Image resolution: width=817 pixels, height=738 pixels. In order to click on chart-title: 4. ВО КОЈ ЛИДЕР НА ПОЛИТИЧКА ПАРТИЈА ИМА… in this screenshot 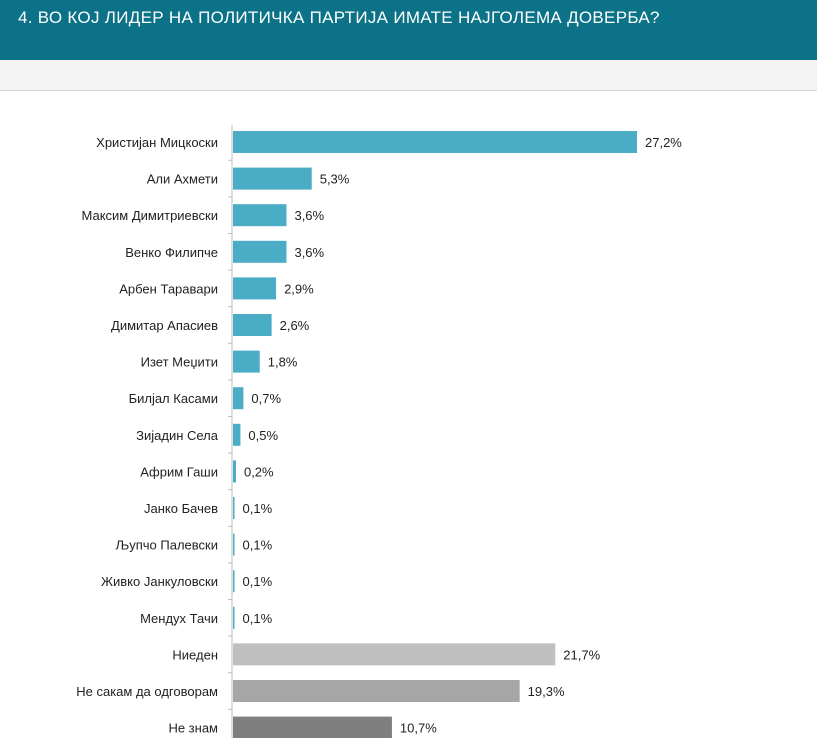, I will do `click(339, 17)`.